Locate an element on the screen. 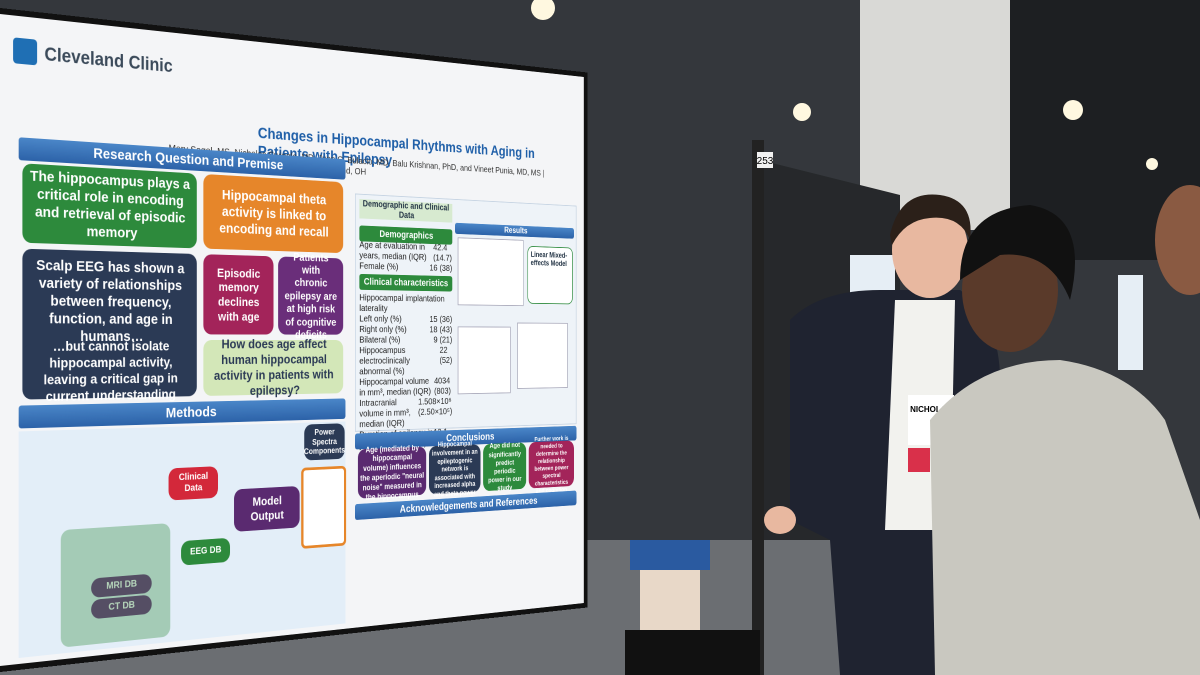 This screenshot has height=675, width=1200. row-label: Bilateral (%) is located at coordinates (380, 340).